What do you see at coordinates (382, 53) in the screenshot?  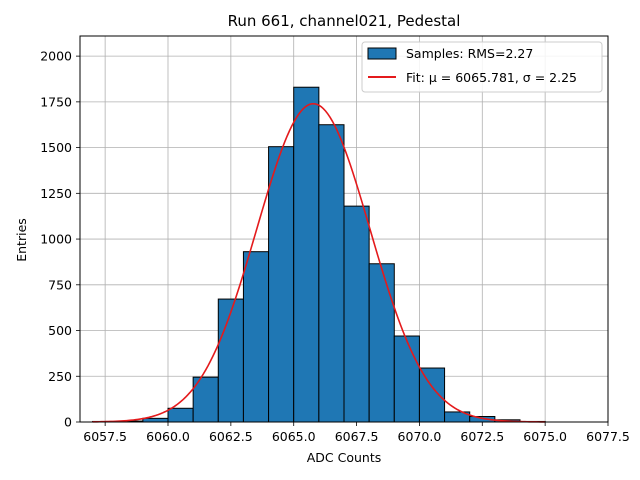 I see `legend-swatch-histogram` at bounding box center [382, 53].